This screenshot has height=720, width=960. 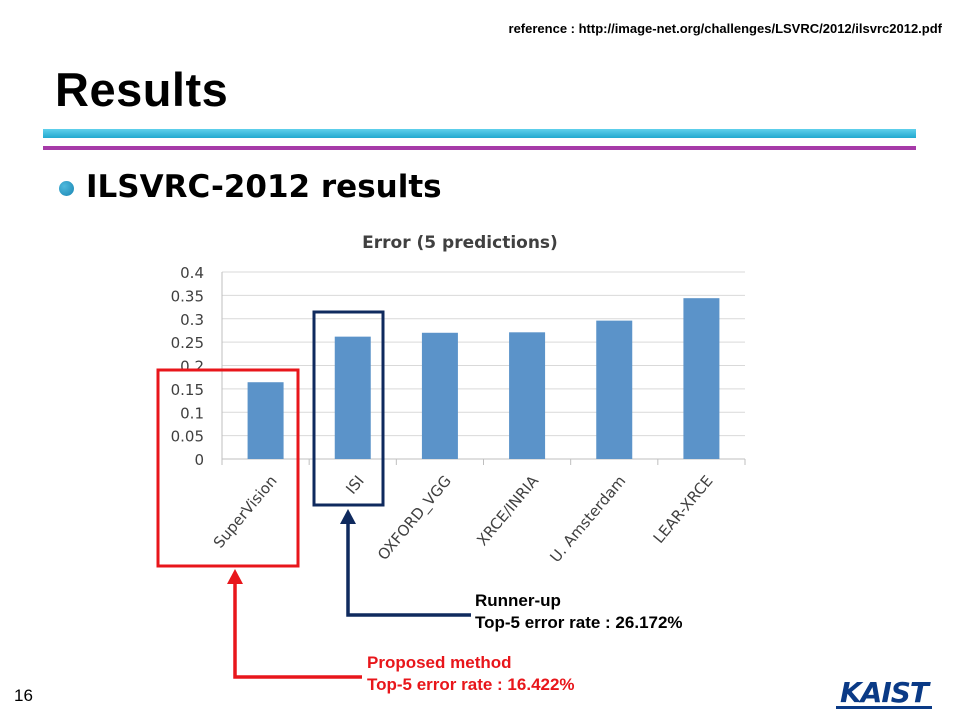 I want to click on kaist-logo: KAIST, so click(x=884, y=692).